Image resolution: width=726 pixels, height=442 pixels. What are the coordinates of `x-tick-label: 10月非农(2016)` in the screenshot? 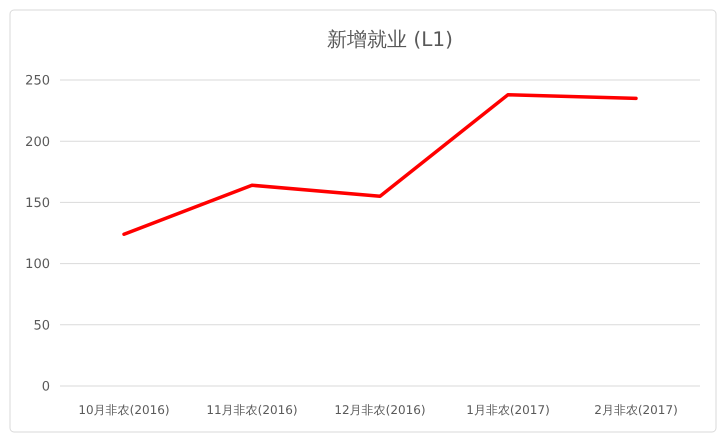 It's located at (124, 410).